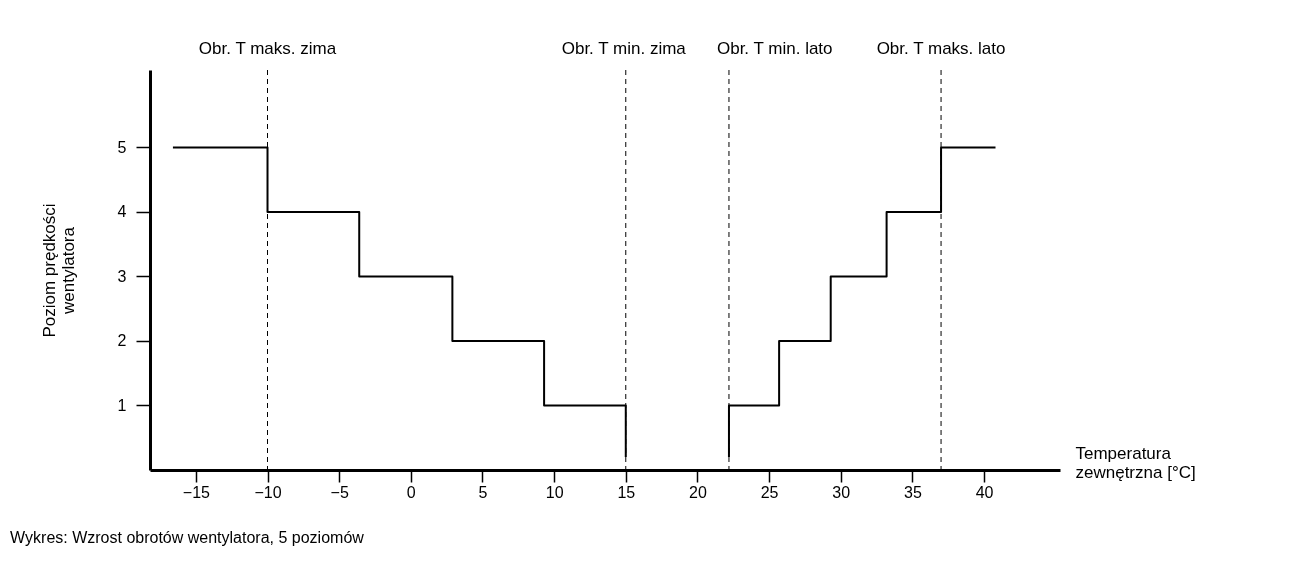 The height and width of the screenshot is (563, 1293). What do you see at coordinates (339, 492) in the screenshot?
I see `x-tick-label: −5` at bounding box center [339, 492].